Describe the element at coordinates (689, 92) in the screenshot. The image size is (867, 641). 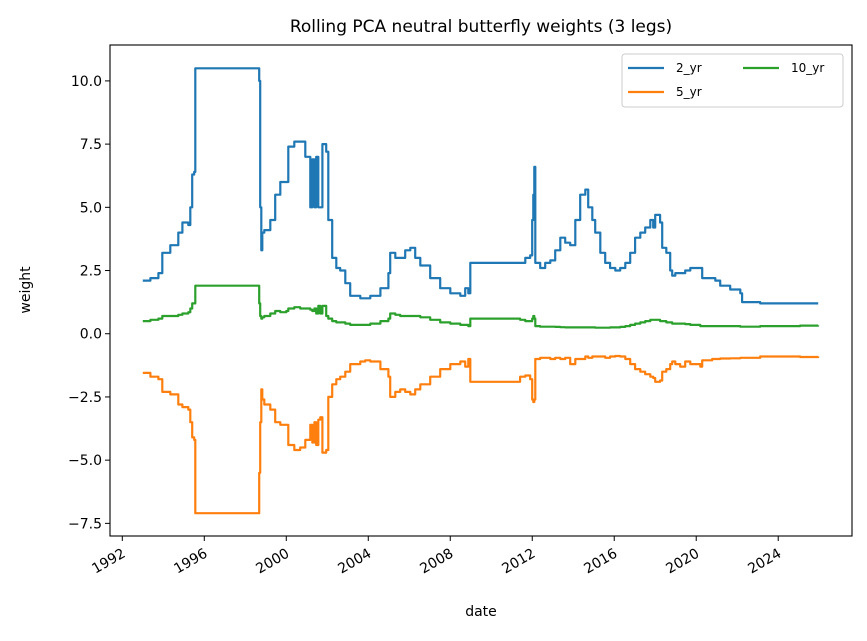
I see `legend-label: 5_yr` at that location.